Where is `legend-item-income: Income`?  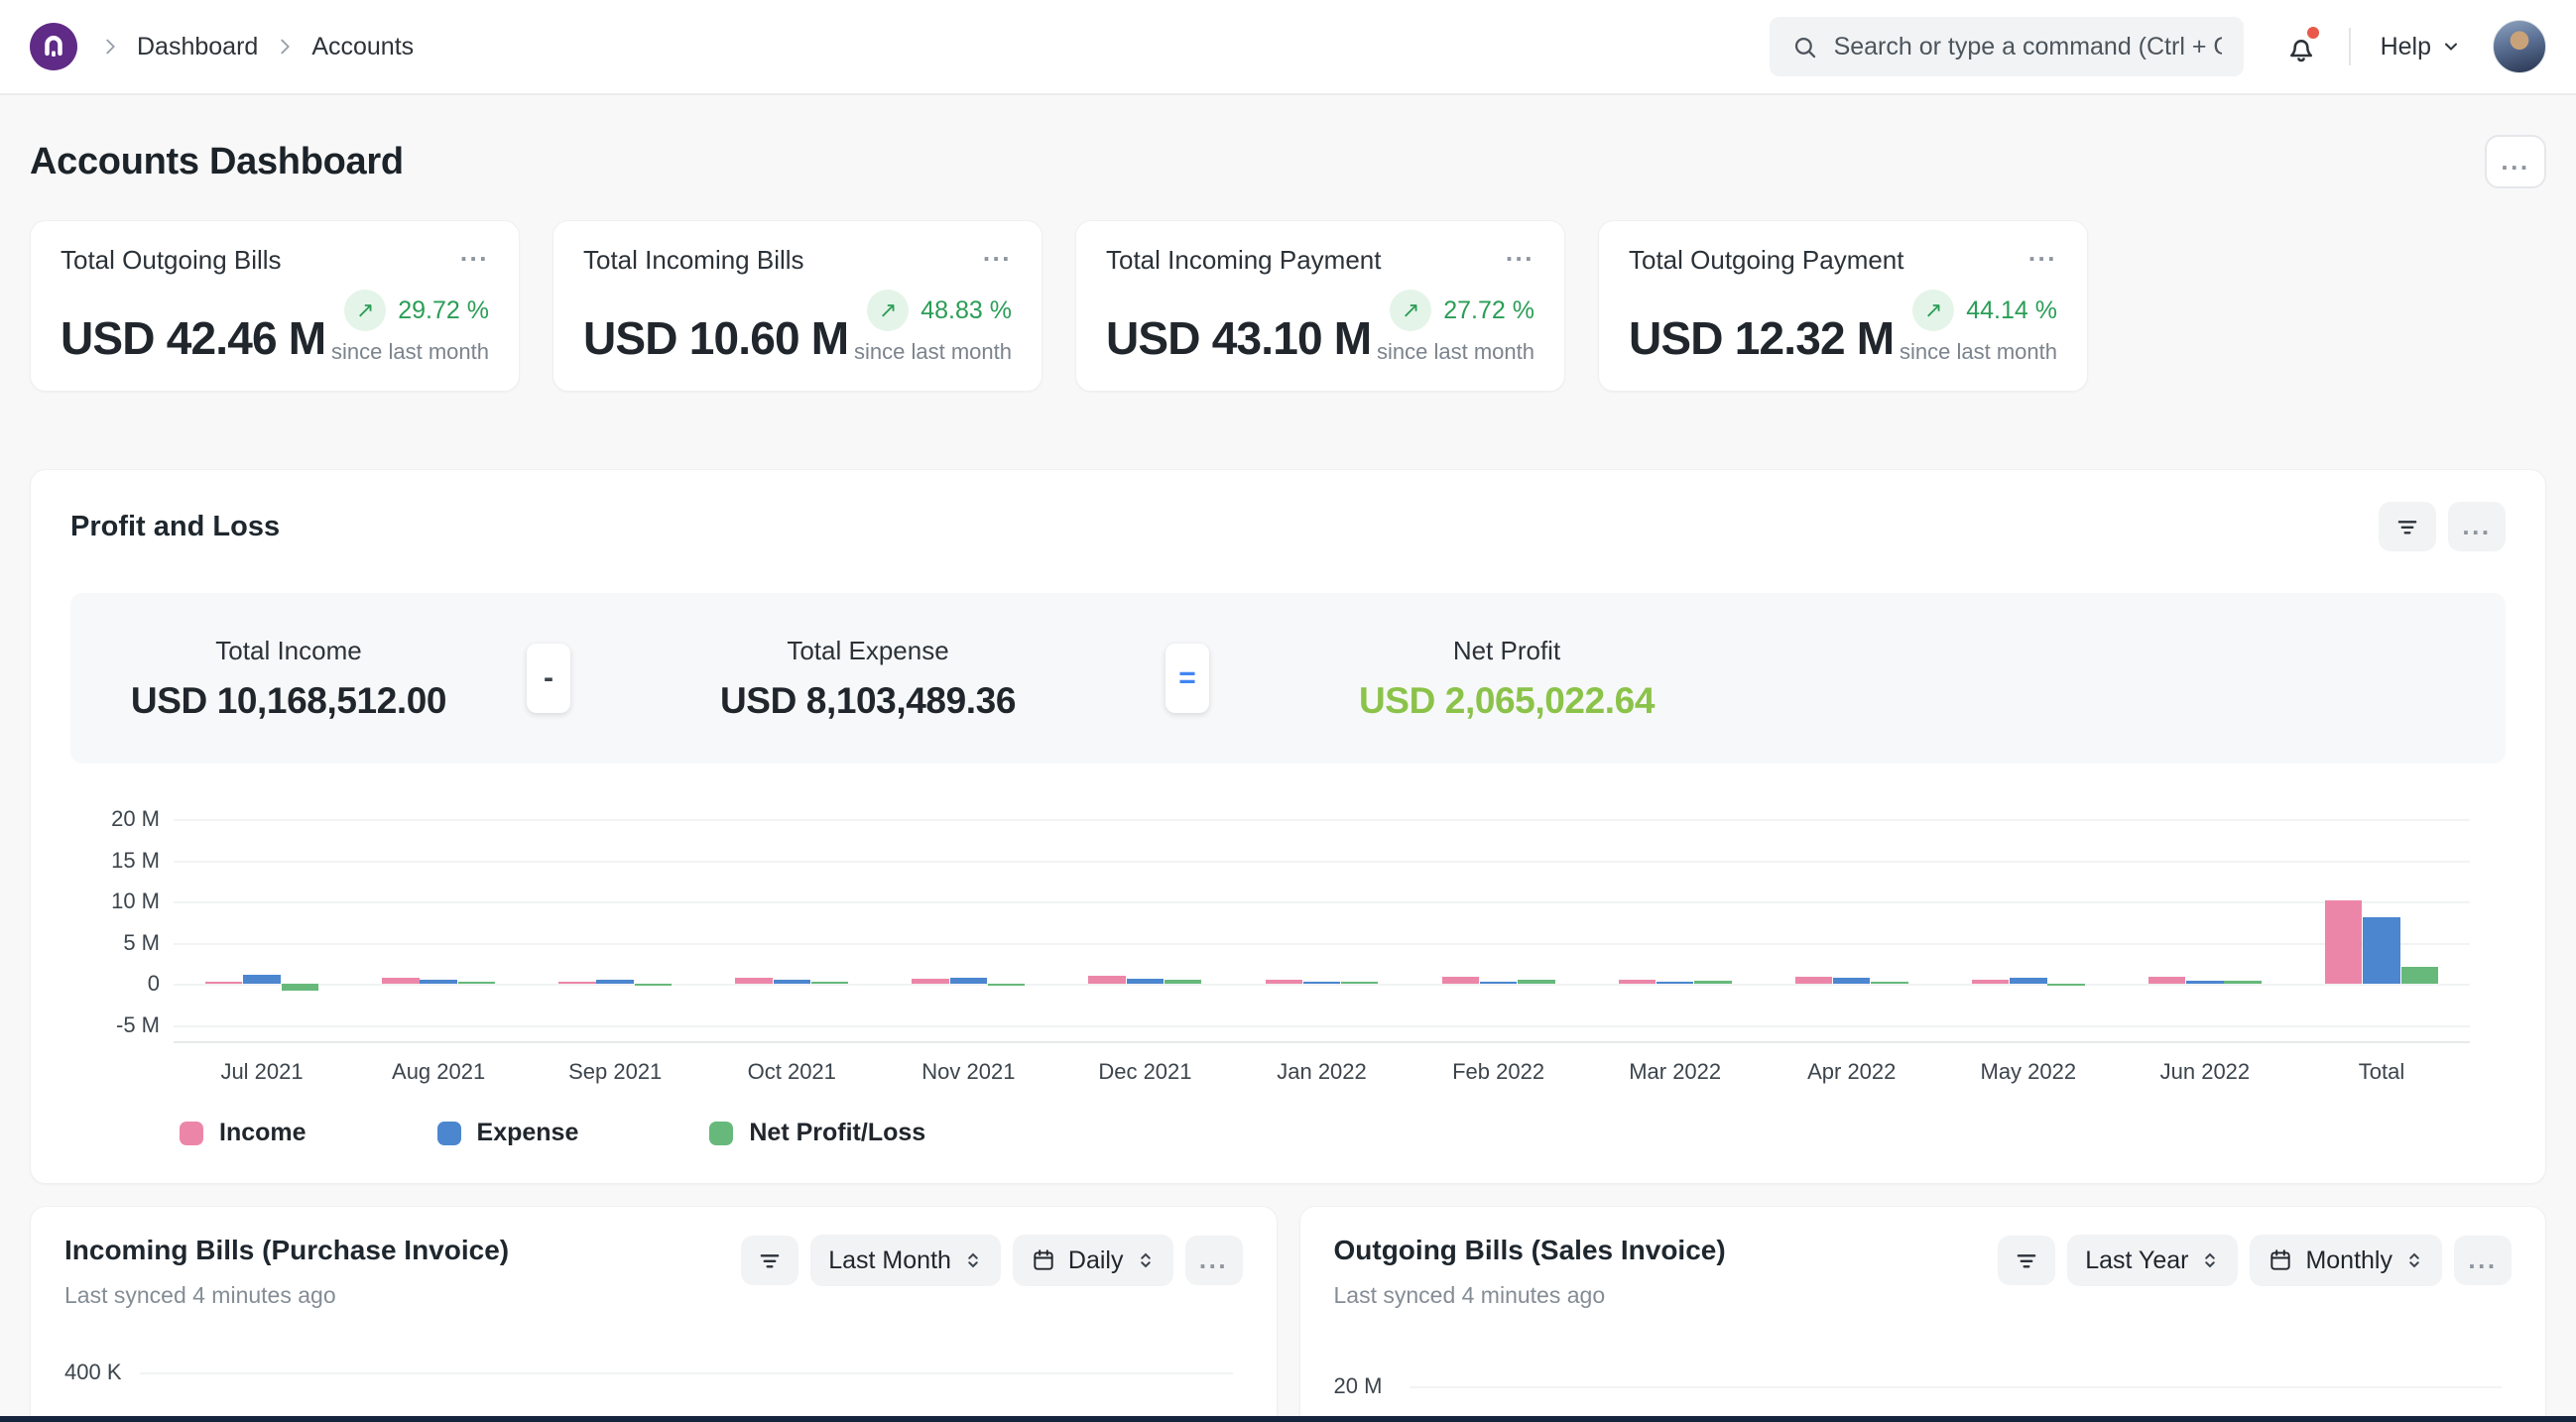 legend-item-income: Income is located at coordinates (243, 1133).